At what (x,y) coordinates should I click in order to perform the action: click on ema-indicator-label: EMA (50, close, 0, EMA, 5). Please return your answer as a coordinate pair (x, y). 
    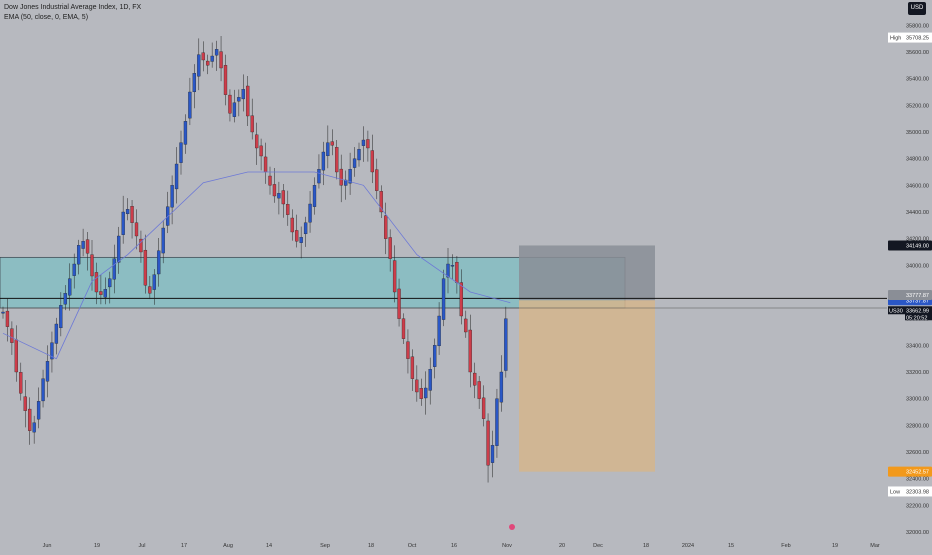
    Looking at the image, I should click on (46, 17).